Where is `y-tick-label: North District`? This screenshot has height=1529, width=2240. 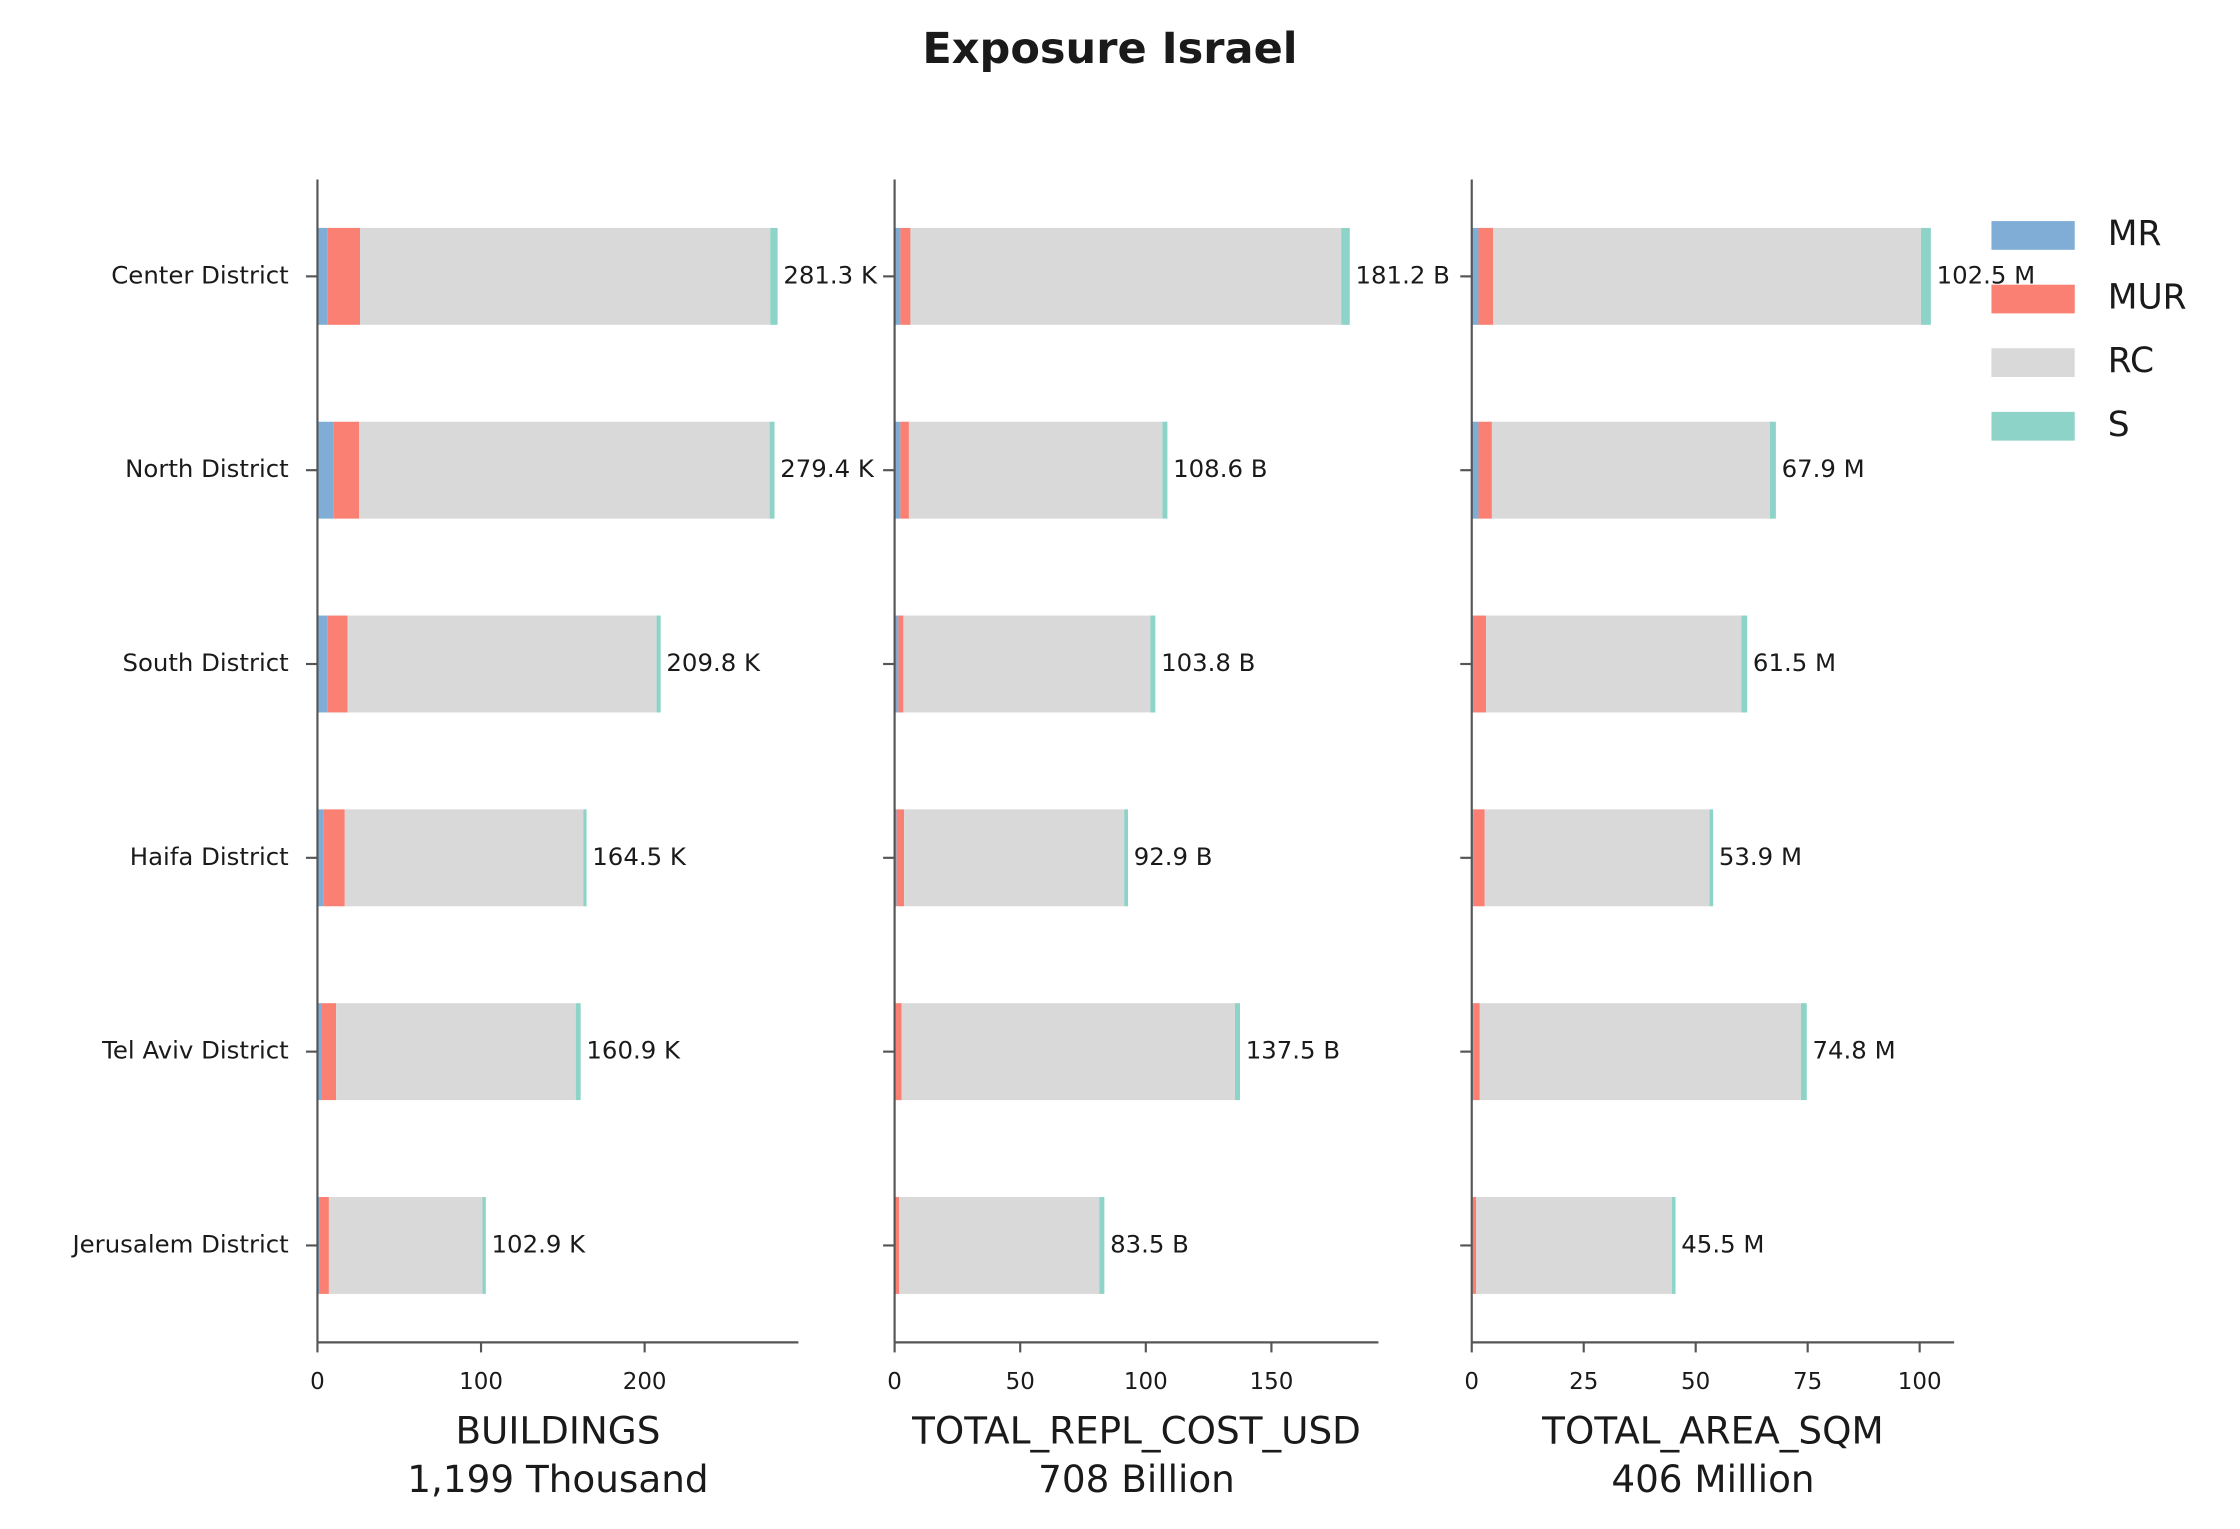
y-tick-label: North District is located at coordinates (207, 468).